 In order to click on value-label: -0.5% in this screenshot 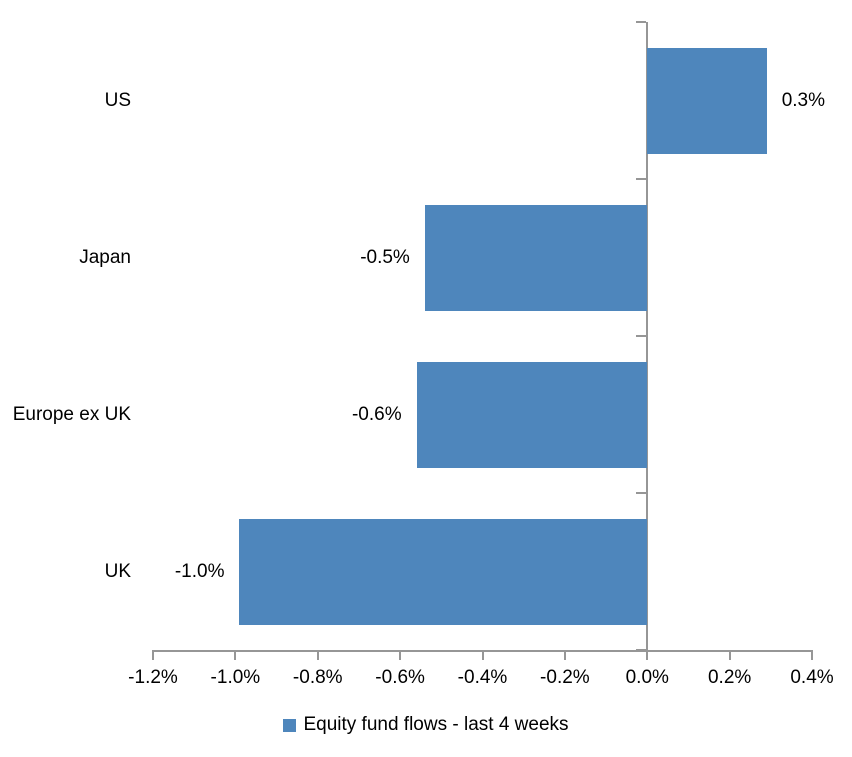, I will do `click(385, 257)`.